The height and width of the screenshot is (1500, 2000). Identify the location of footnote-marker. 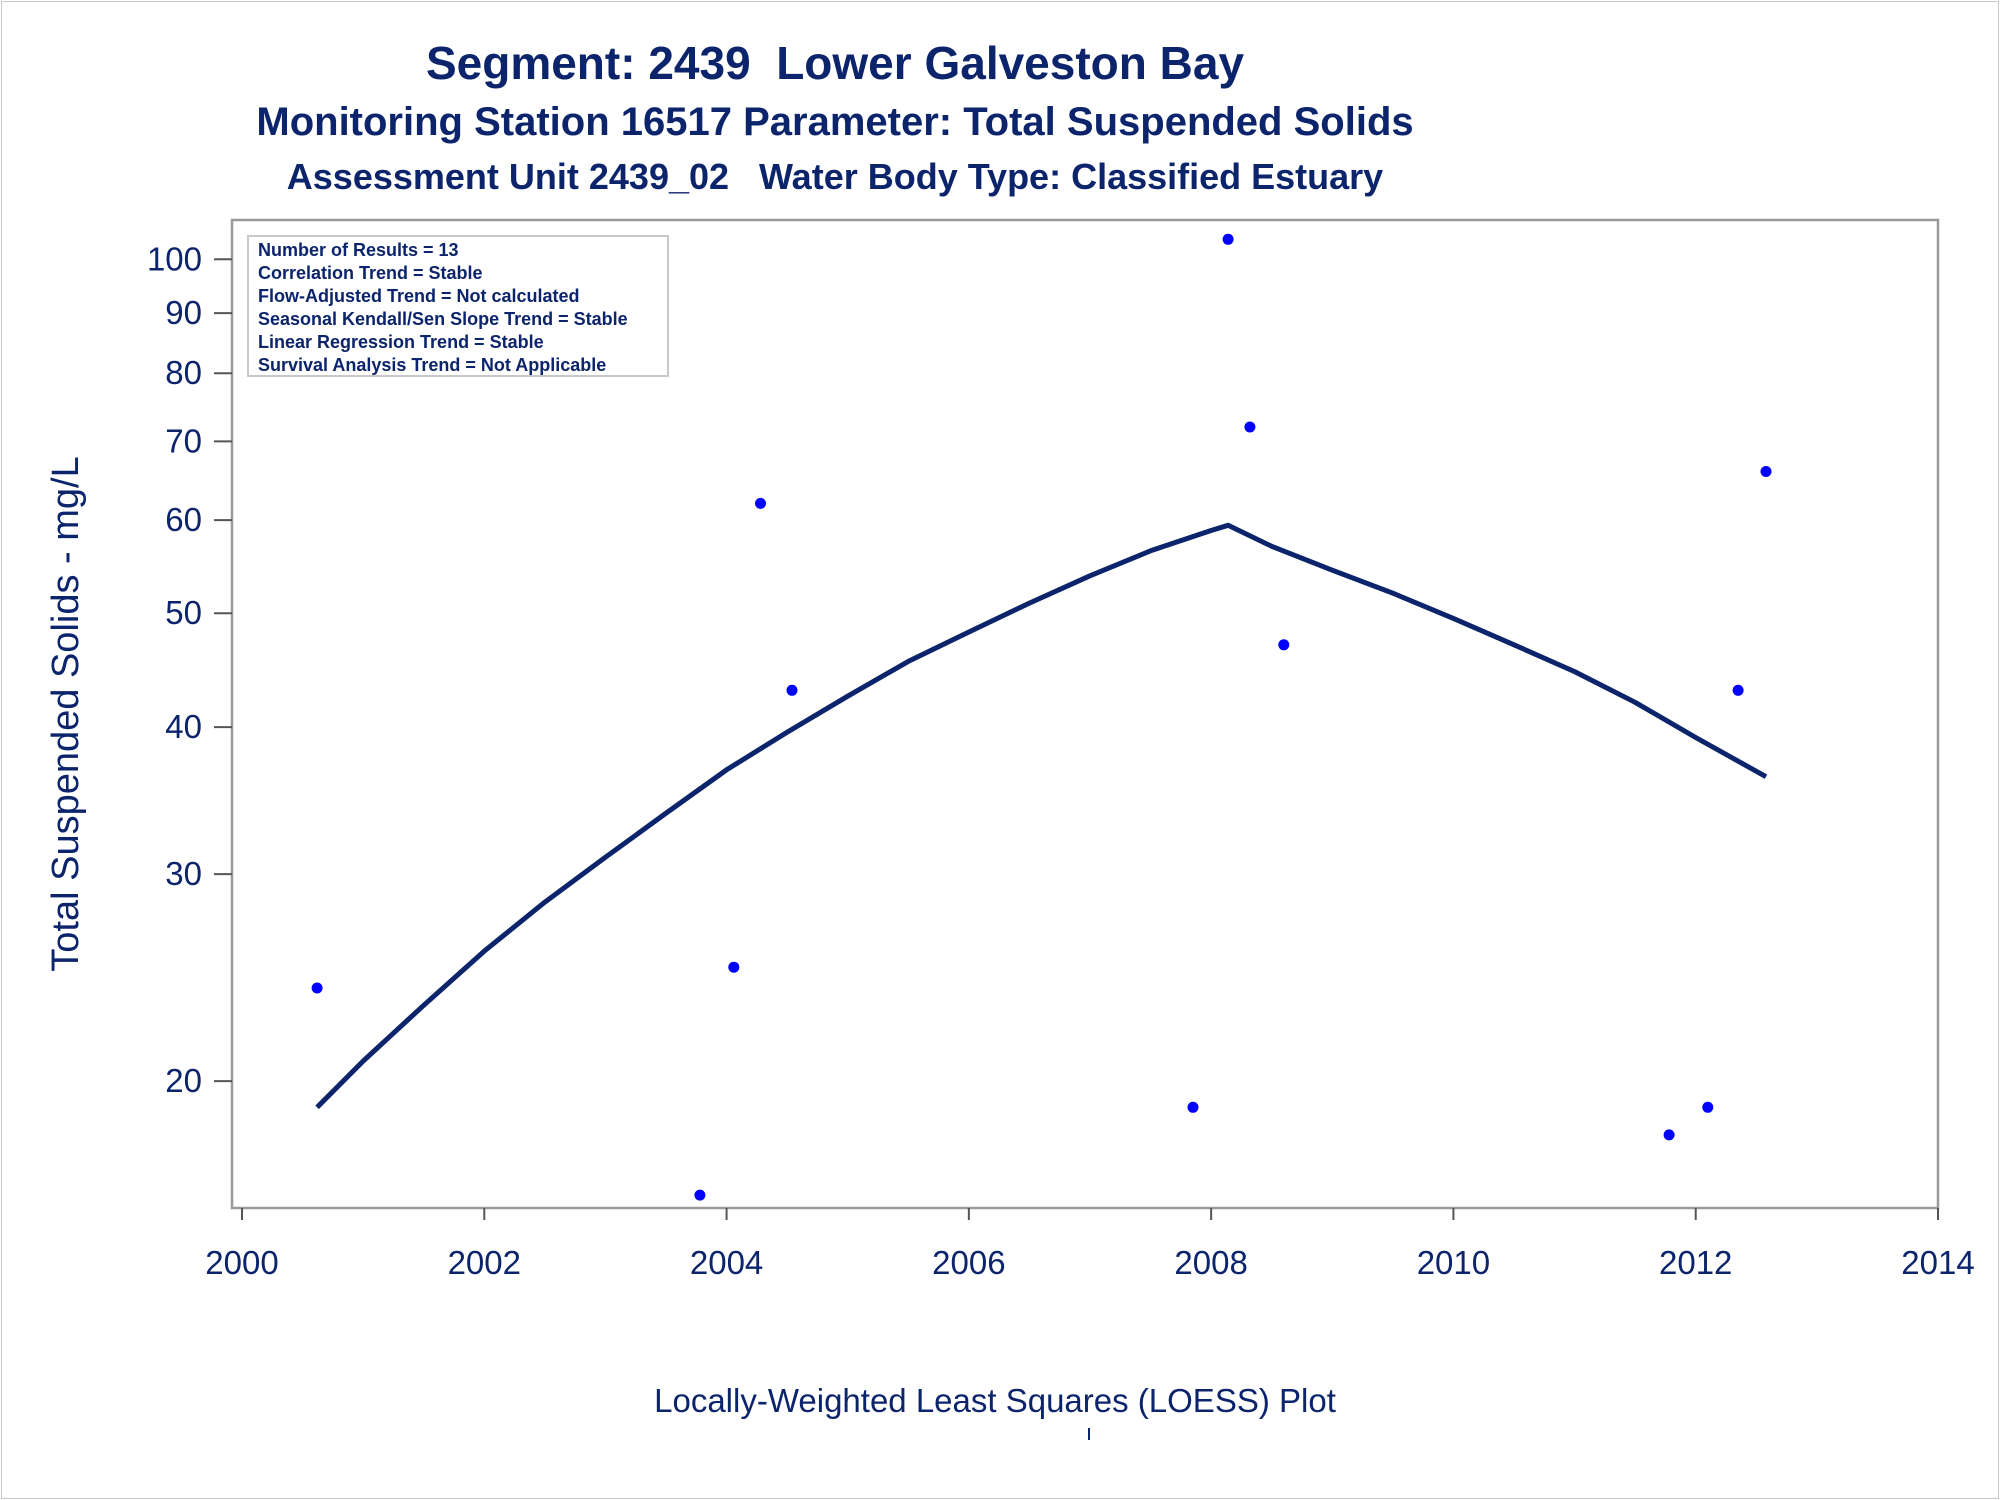
(1089, 1434).